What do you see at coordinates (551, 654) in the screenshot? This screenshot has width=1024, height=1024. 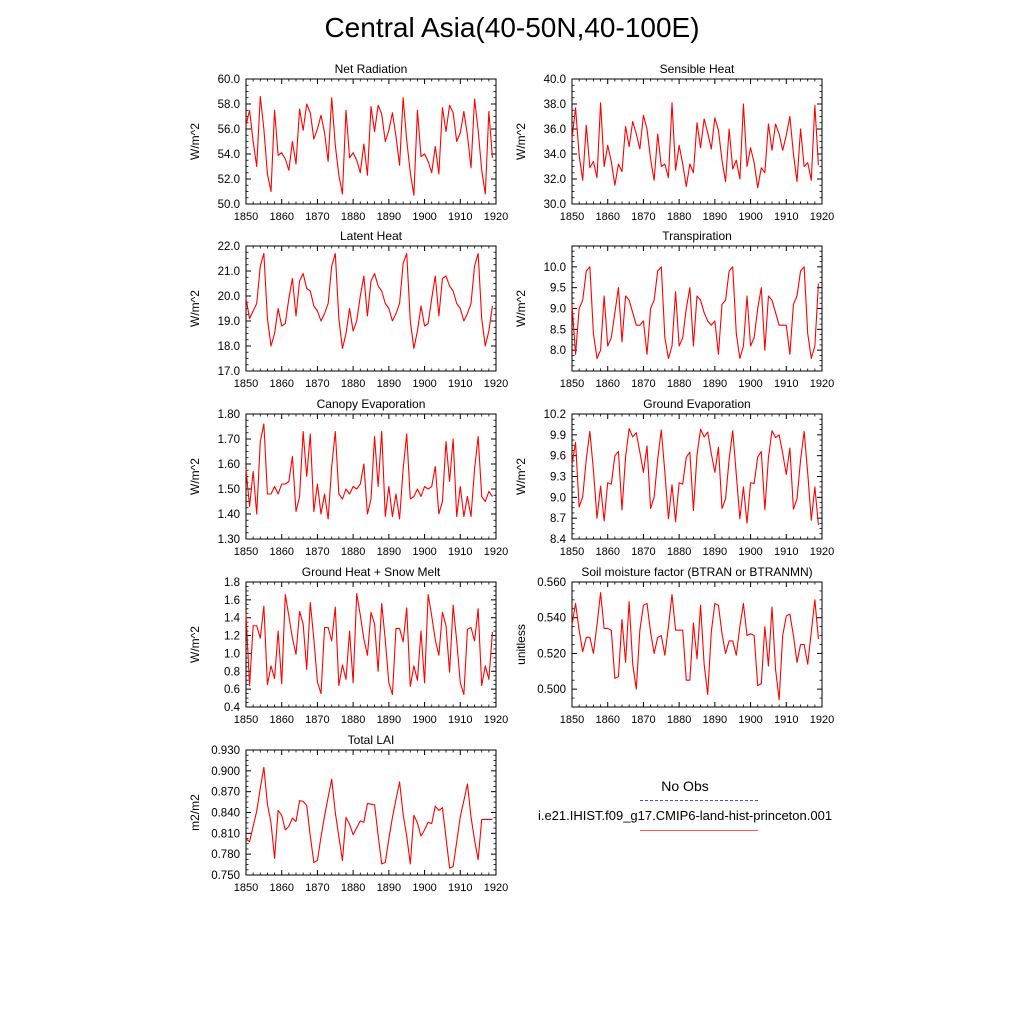 I see `panel-soil-moisture-factor-btran-or-btranmn-ytick-label: 0.520` at bounding box center [551, 654].